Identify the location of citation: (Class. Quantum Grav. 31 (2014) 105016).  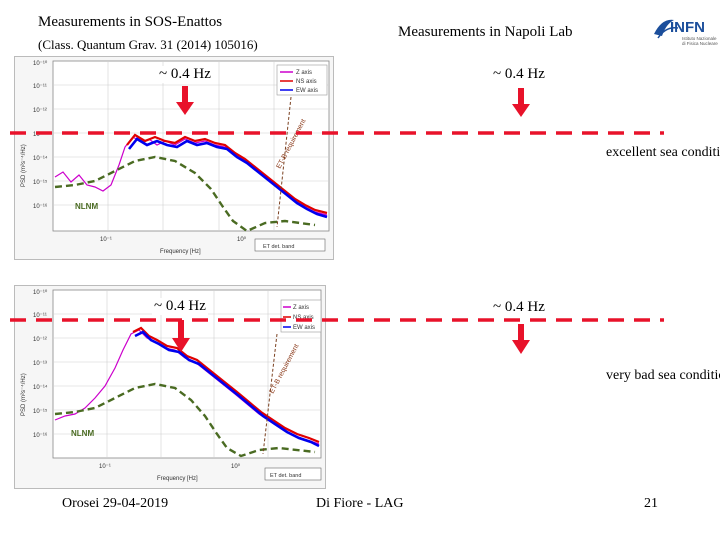
(148, 44).